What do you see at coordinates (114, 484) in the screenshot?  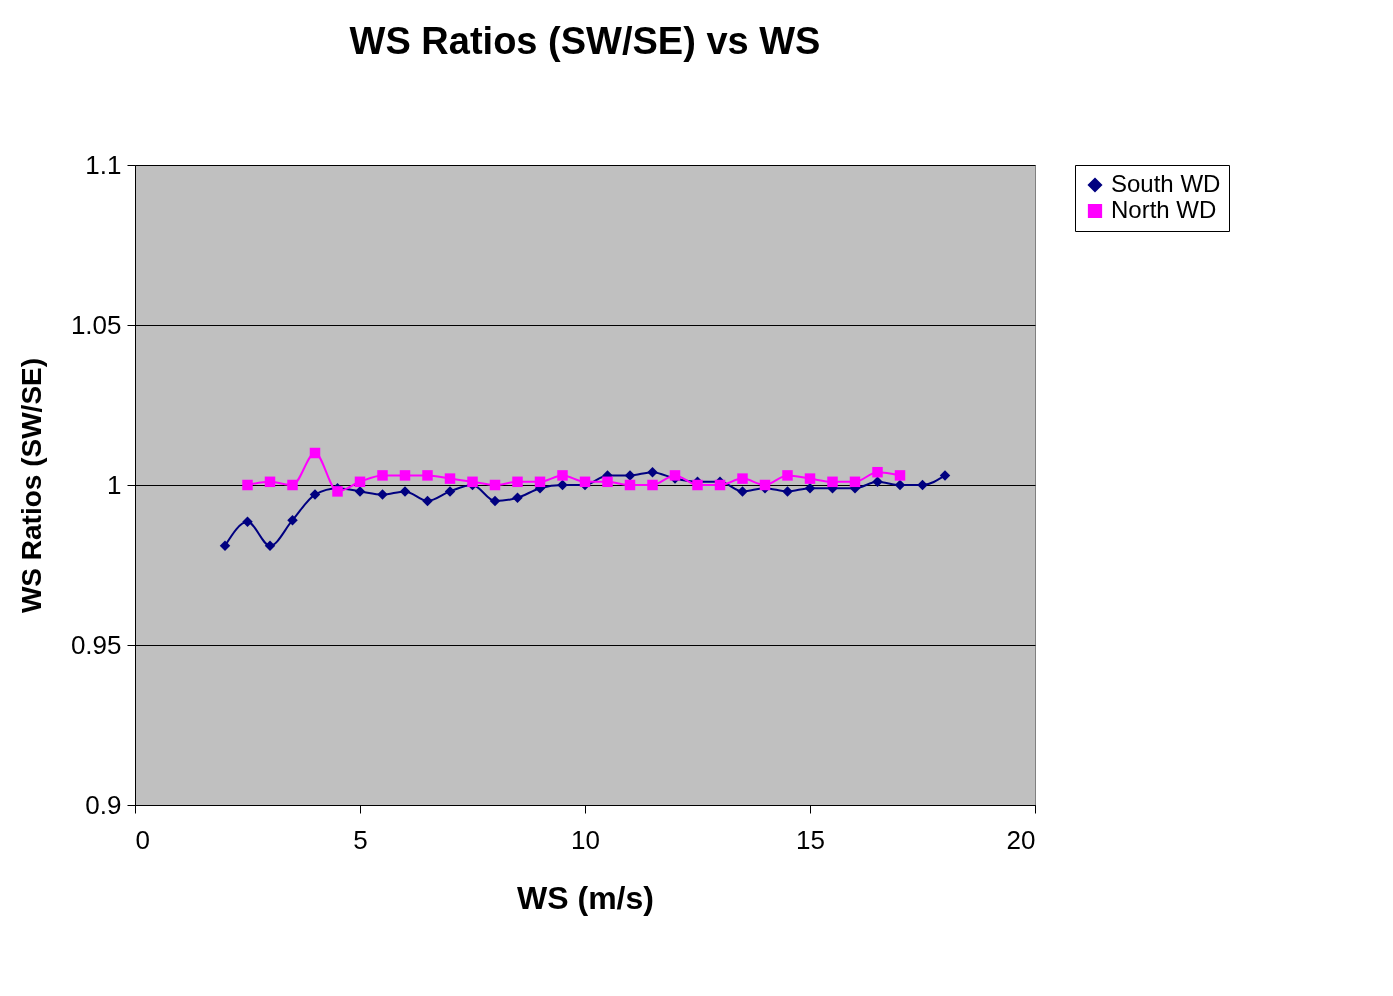 I see `y-tick-label: 1` at bounding box center [114, 484].